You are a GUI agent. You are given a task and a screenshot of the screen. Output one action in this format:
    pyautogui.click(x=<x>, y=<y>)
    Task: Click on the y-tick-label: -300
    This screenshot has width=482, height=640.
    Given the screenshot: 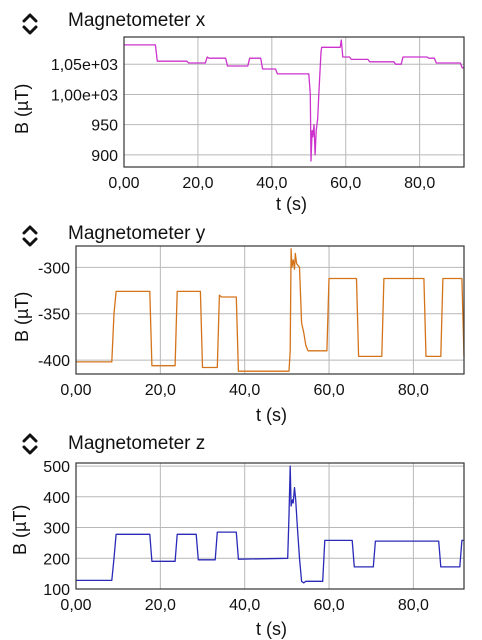 What is the action you would take?
    pyautogui.click(x=54, y=268)
    